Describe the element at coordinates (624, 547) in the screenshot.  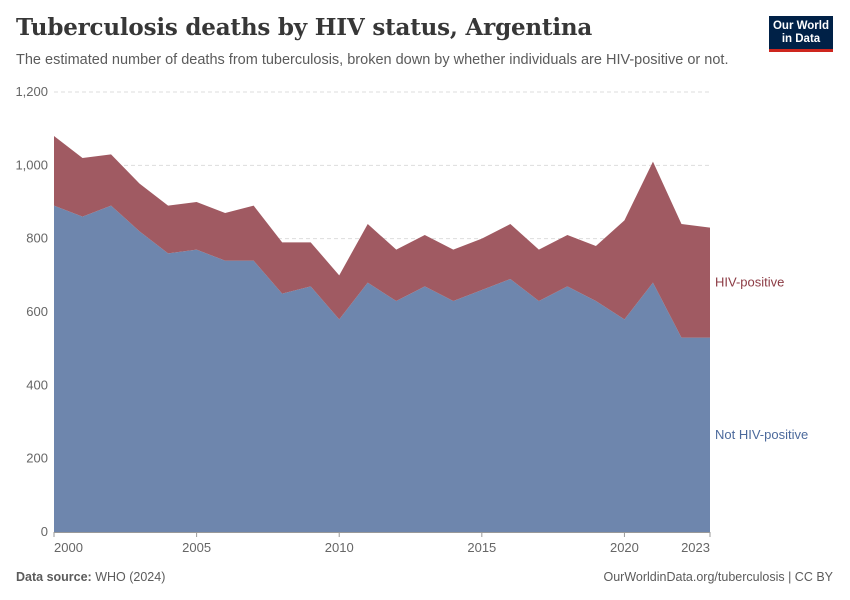
I see `x-tick-label: 2020` at that location.